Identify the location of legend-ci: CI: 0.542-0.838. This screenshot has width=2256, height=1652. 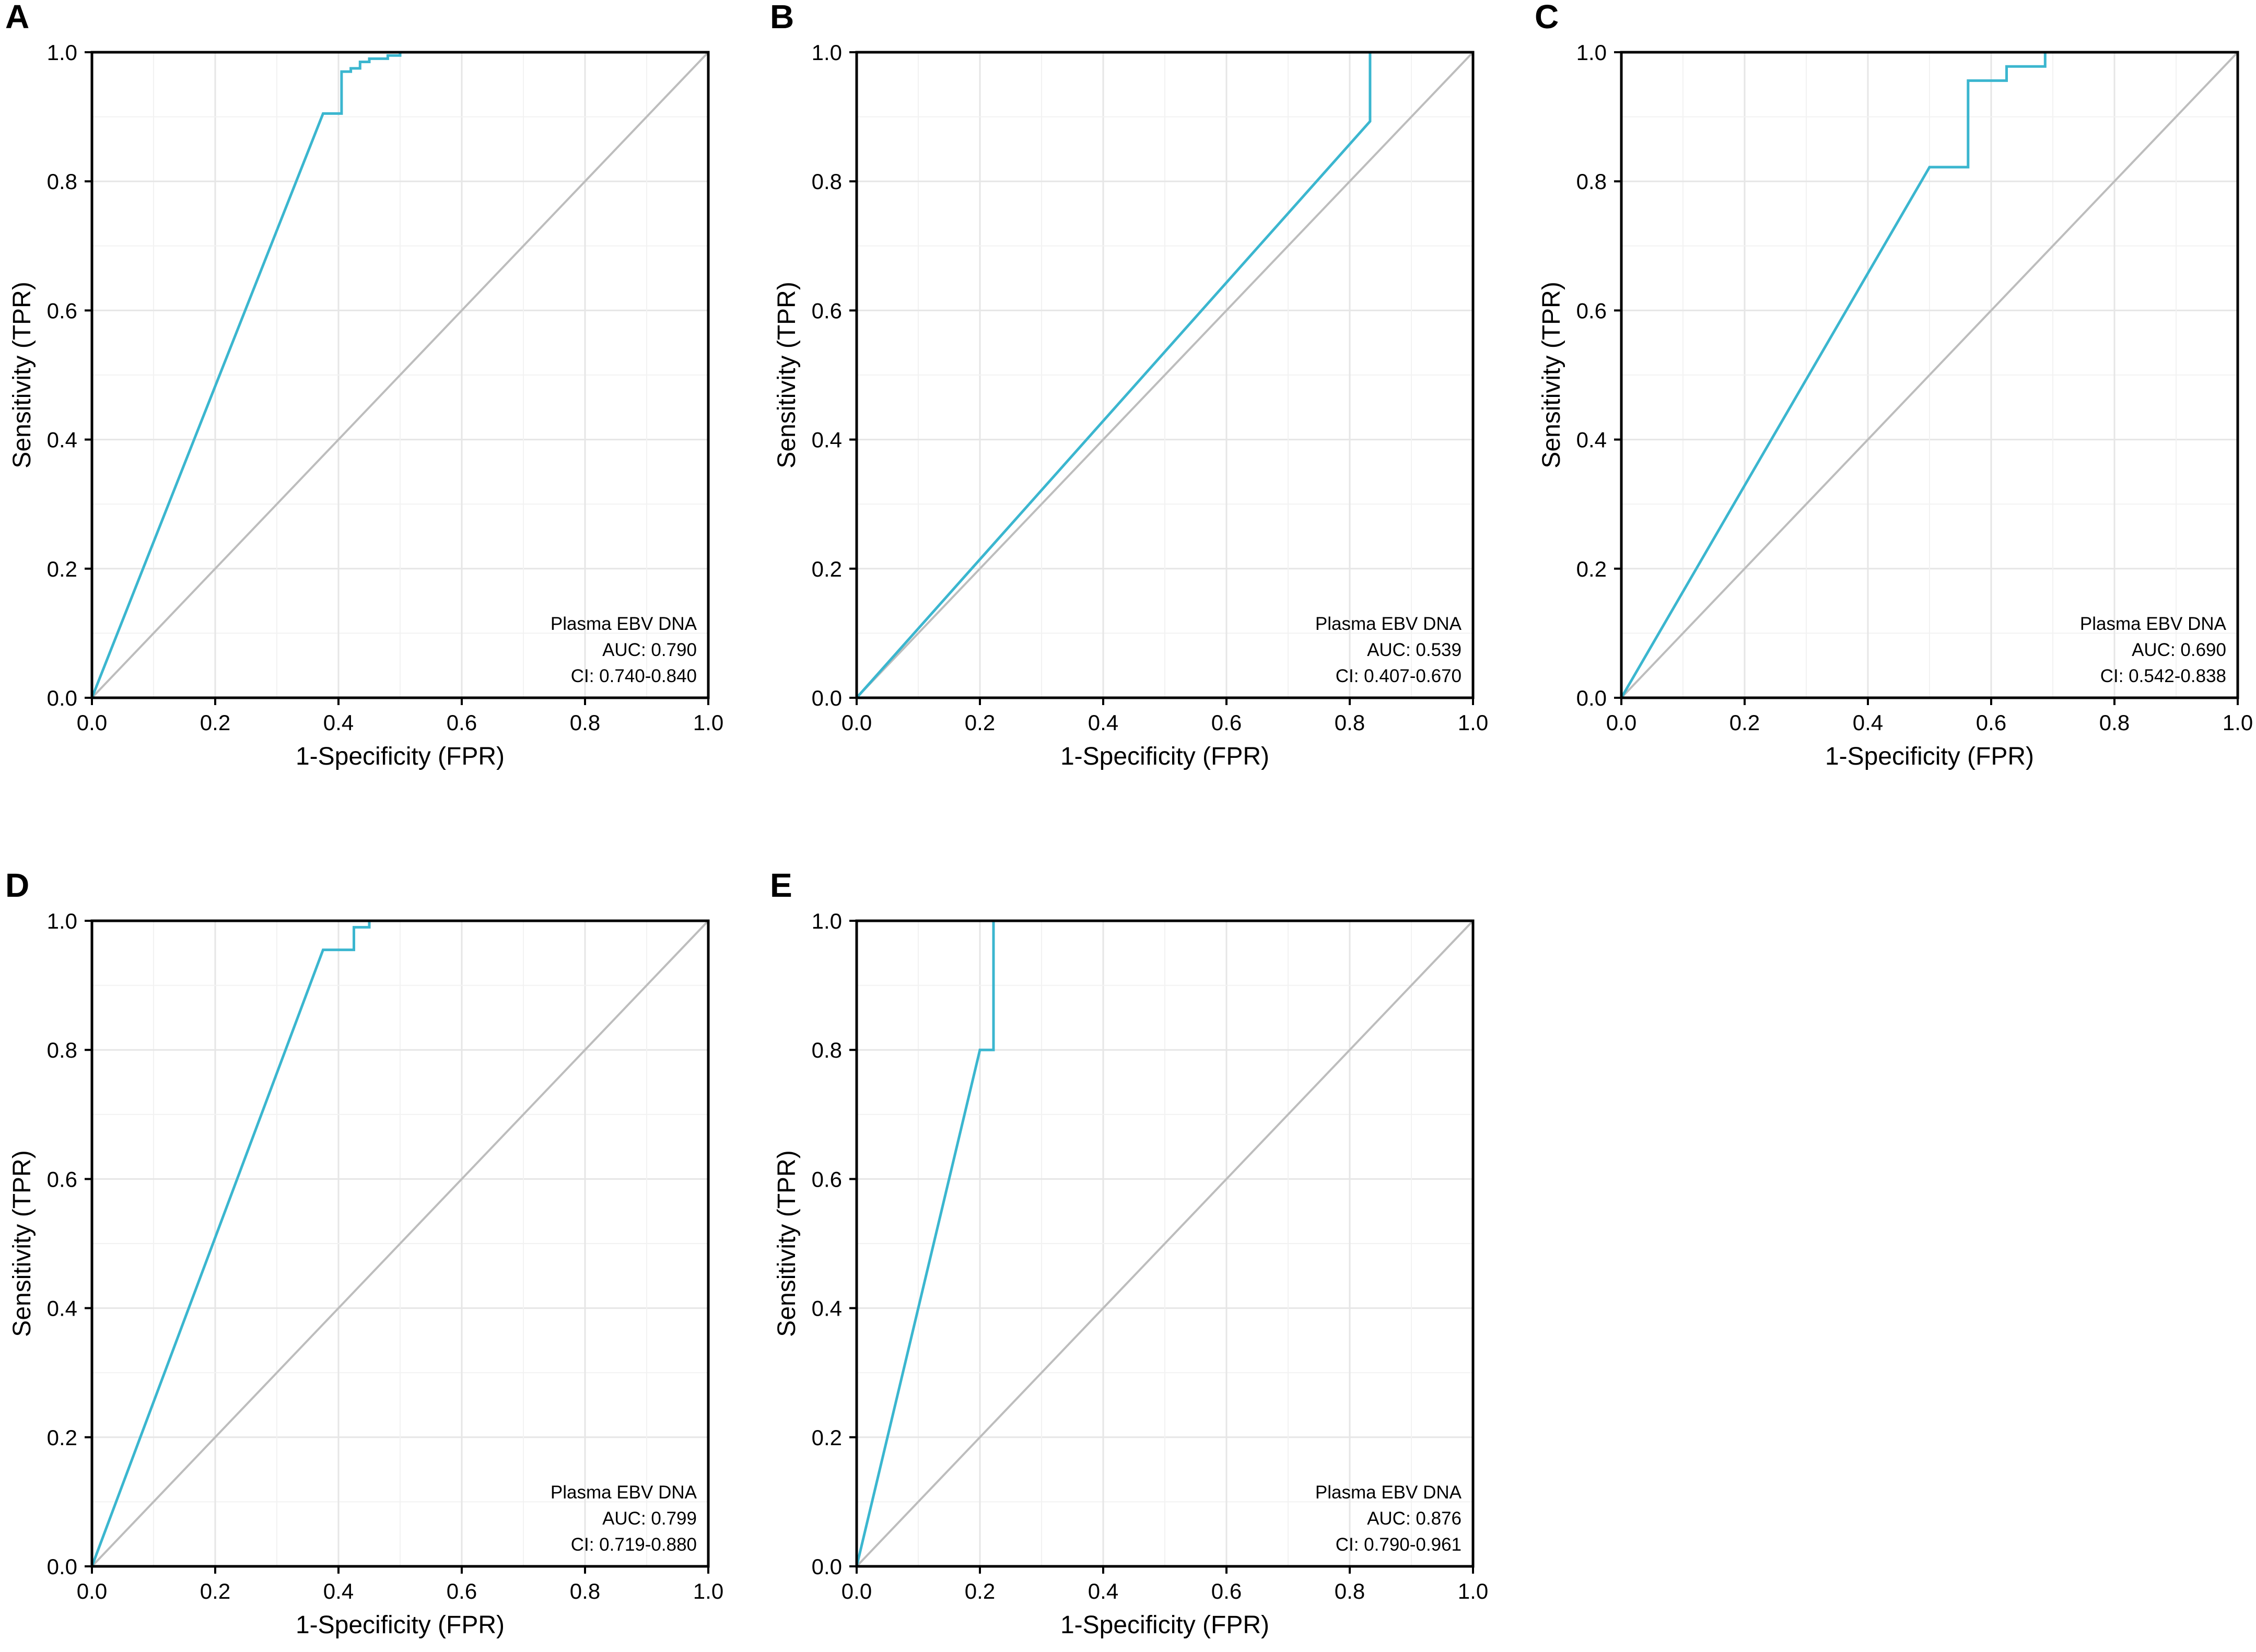
(2163, 676).